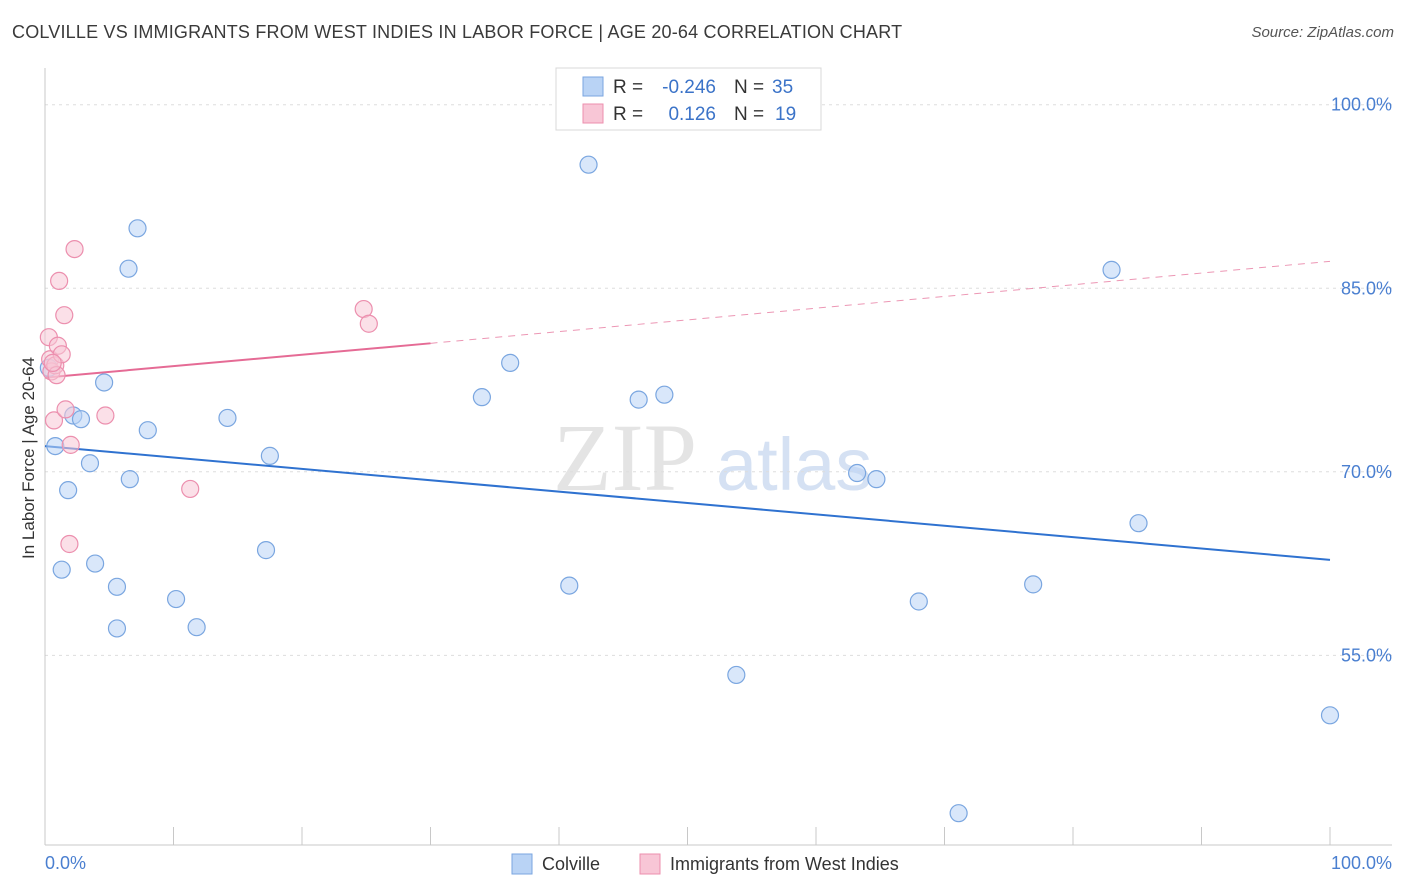 The image size is (1406, 892). Describe the element at coordinates (625, 457) in the screenshot. I see `watermark-zip: ZIP` at that location.